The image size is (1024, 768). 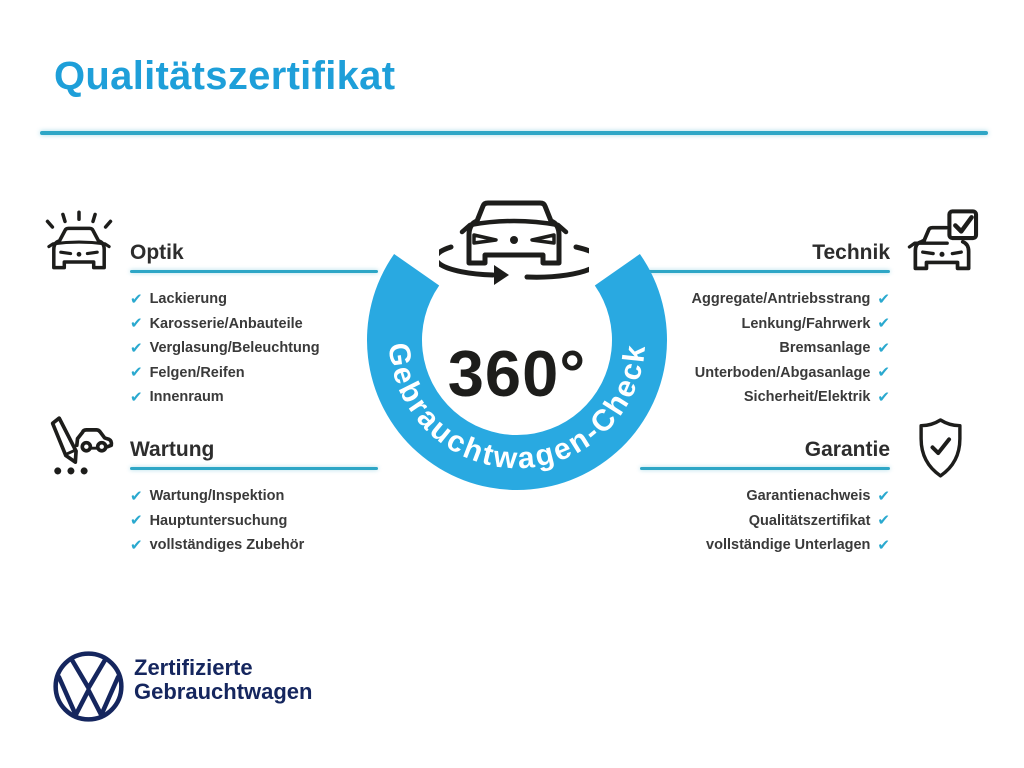 What do you see at coordinates (82, 445) in the screenshot?
I see `service-record-icon` at bounding box center [82, 445].